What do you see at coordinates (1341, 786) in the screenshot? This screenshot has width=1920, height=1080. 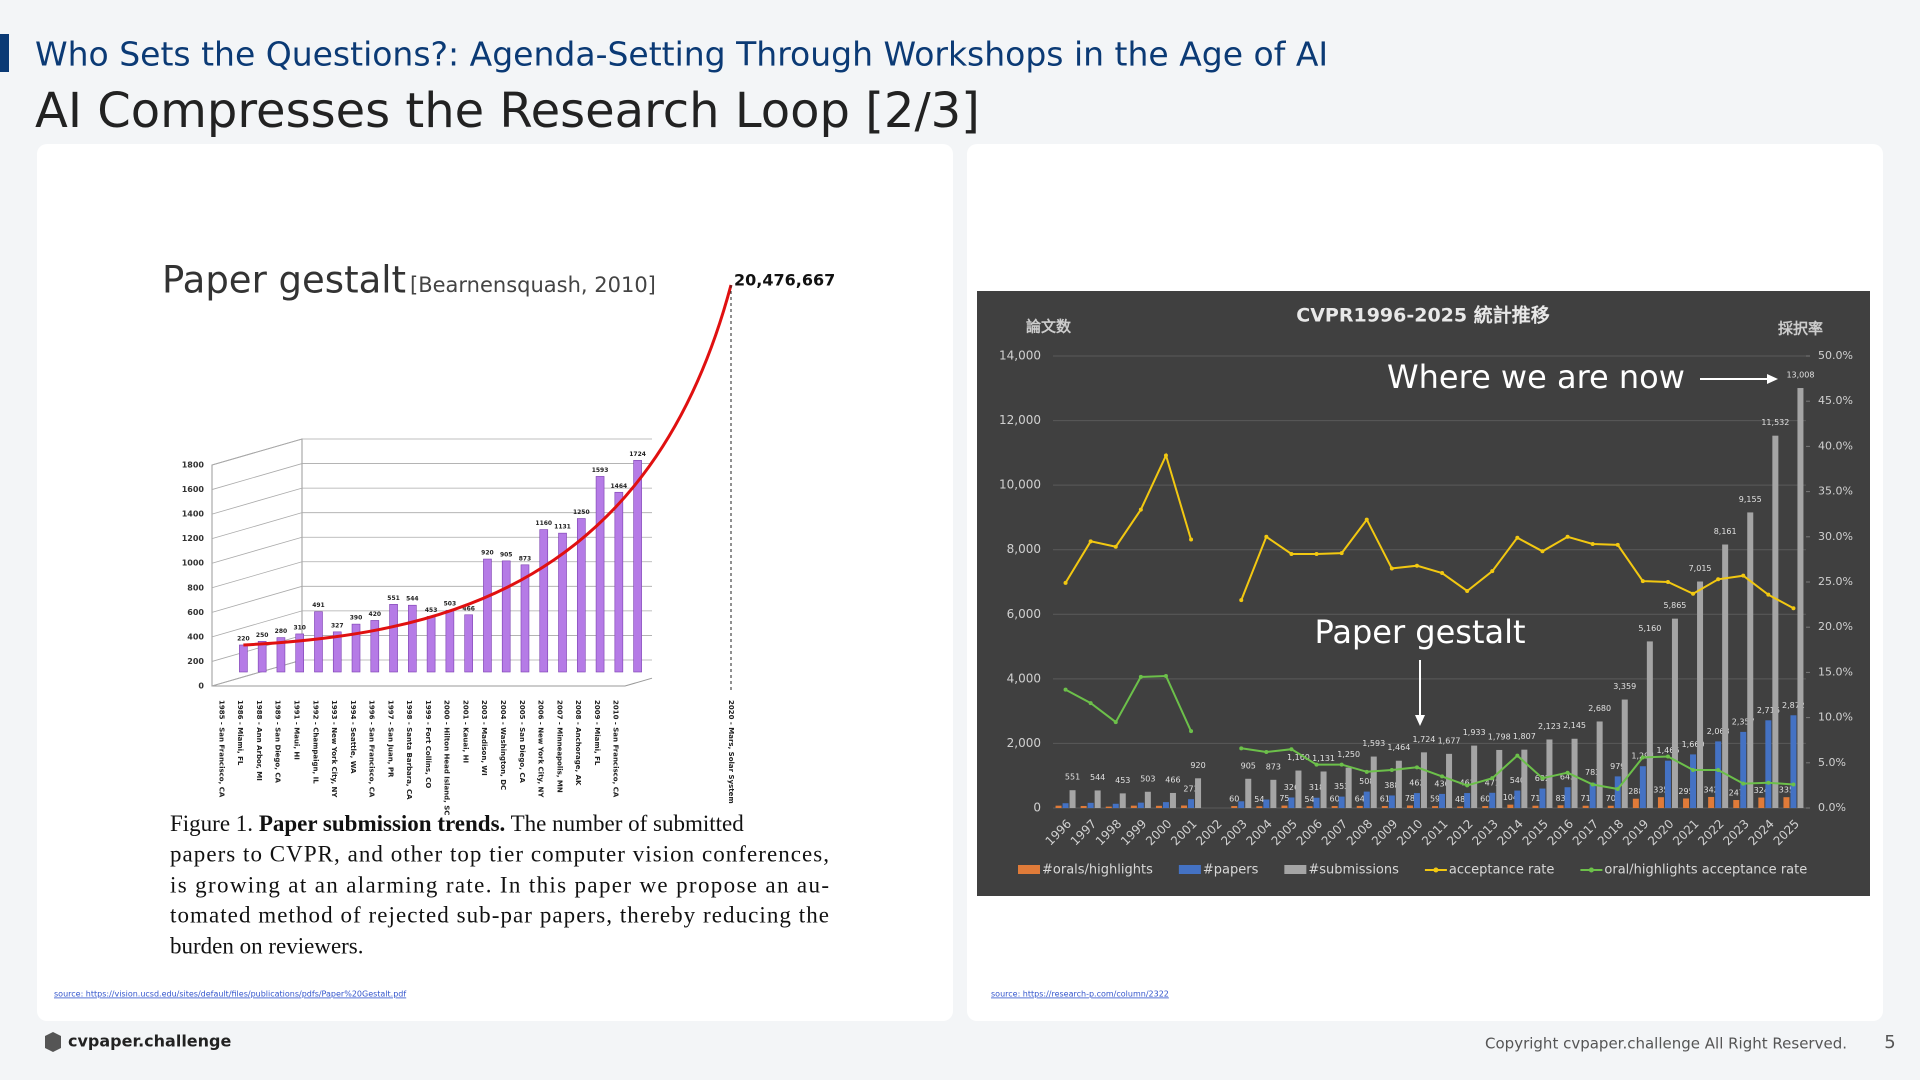 I see `data-label: 353` at bounding box center [1341, 786].